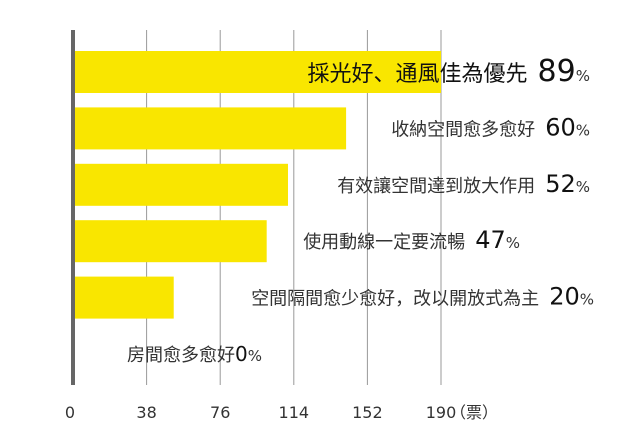 Image resolution: width=644 pixels, height=430 pixels. I want to click on x-tick-label: 190, so click(441, 412).